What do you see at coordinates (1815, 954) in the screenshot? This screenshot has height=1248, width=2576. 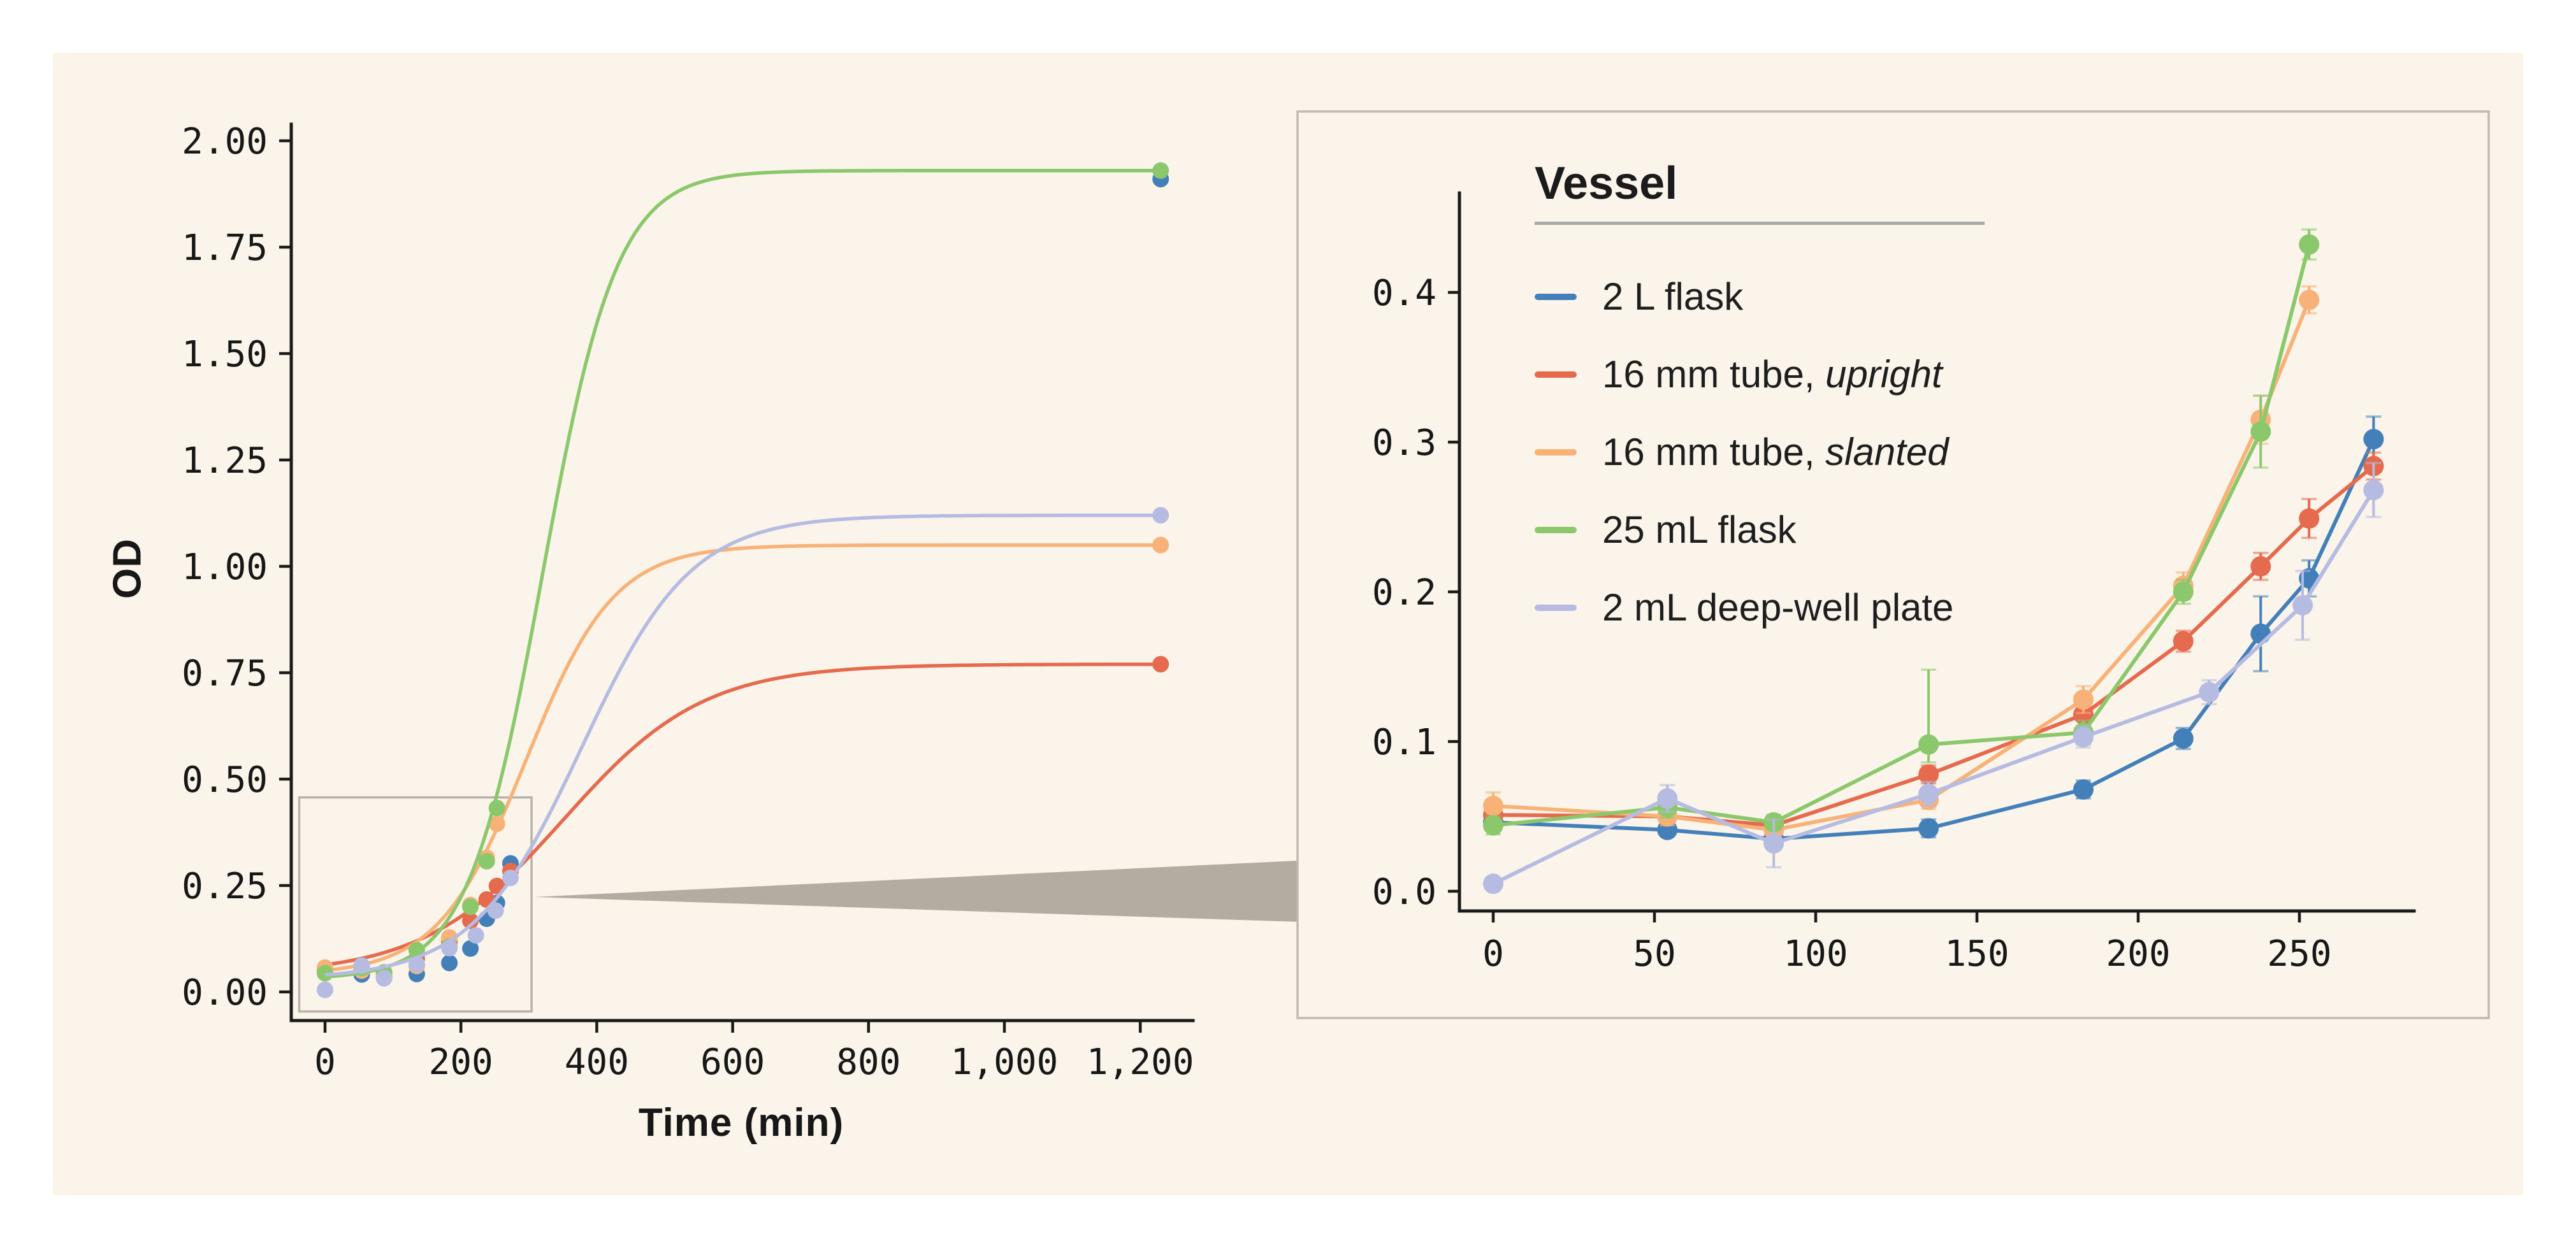 I see `inset-x-tick-label: 100` at bounding box center [1815, 954].